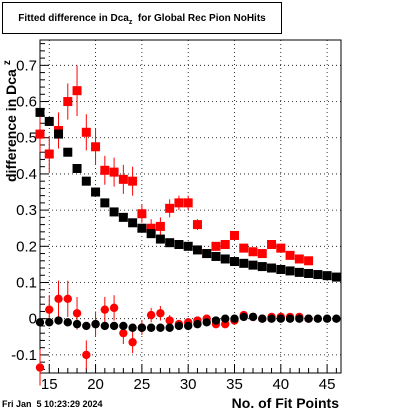 This screenshot has height=414, width=400. I want to click on title-subscript: z, so click(130, 22).